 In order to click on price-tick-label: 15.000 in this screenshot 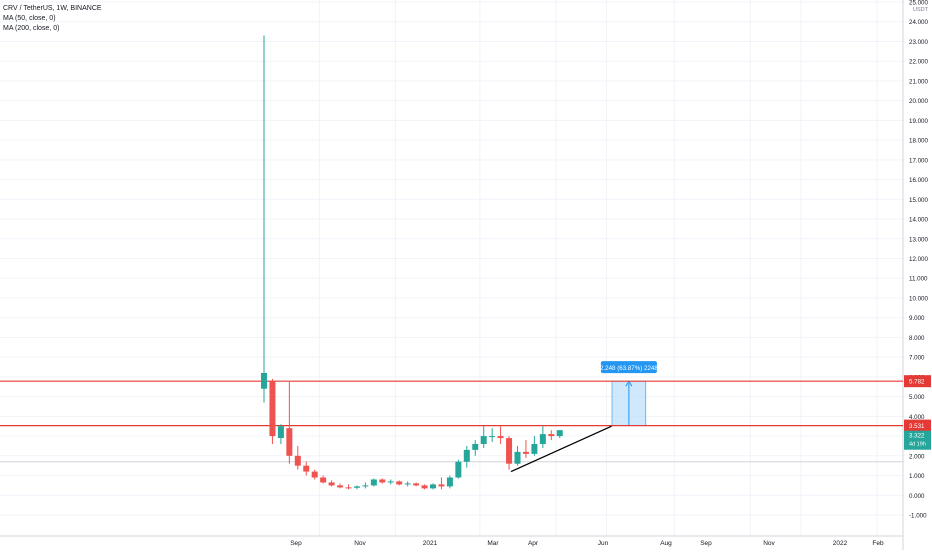, I will do `click(918, 200)`.